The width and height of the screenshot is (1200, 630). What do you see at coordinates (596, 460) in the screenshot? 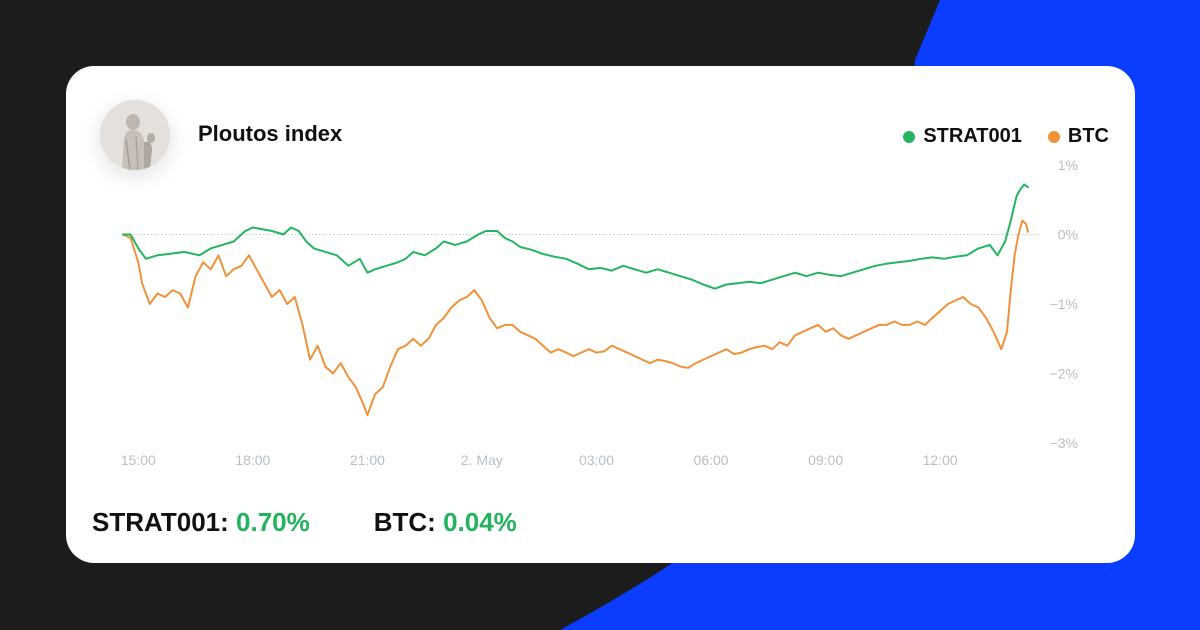
I see `x-tick-label: 03:00` at bounding box center [596, 460].